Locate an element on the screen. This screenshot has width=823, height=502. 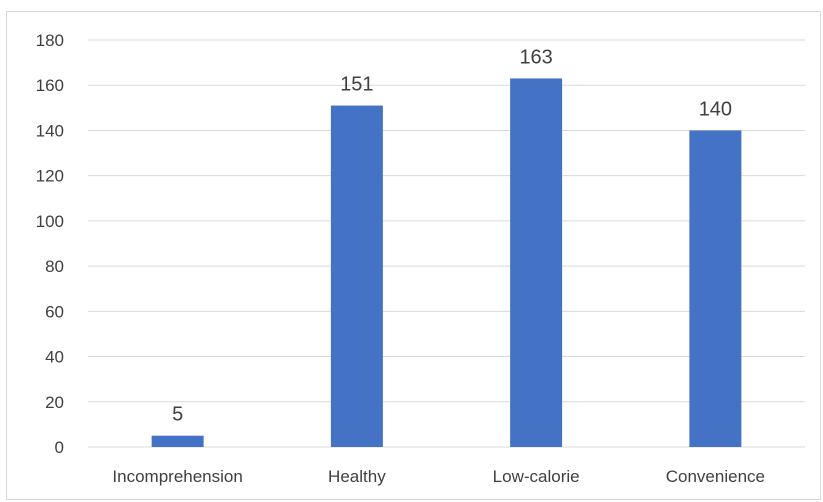
data-label: 140 is located at coordinates (715, 109).